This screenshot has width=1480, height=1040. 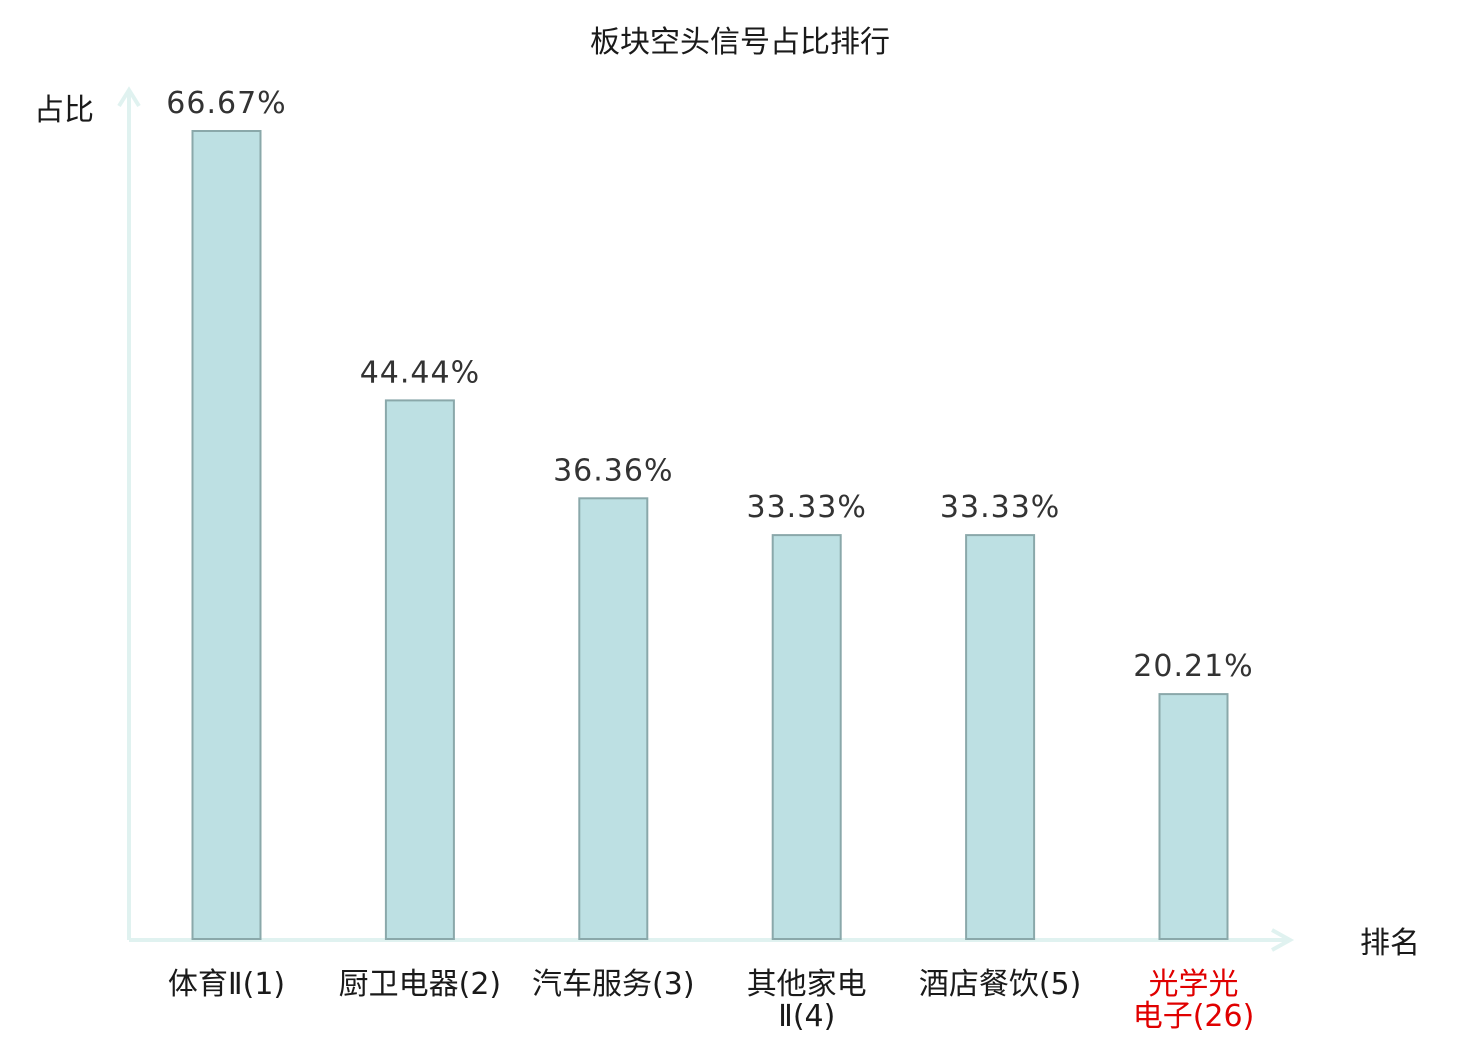 I want to click on category-label-5: 酒店餐饮(5), so click(x=1000, y=984).